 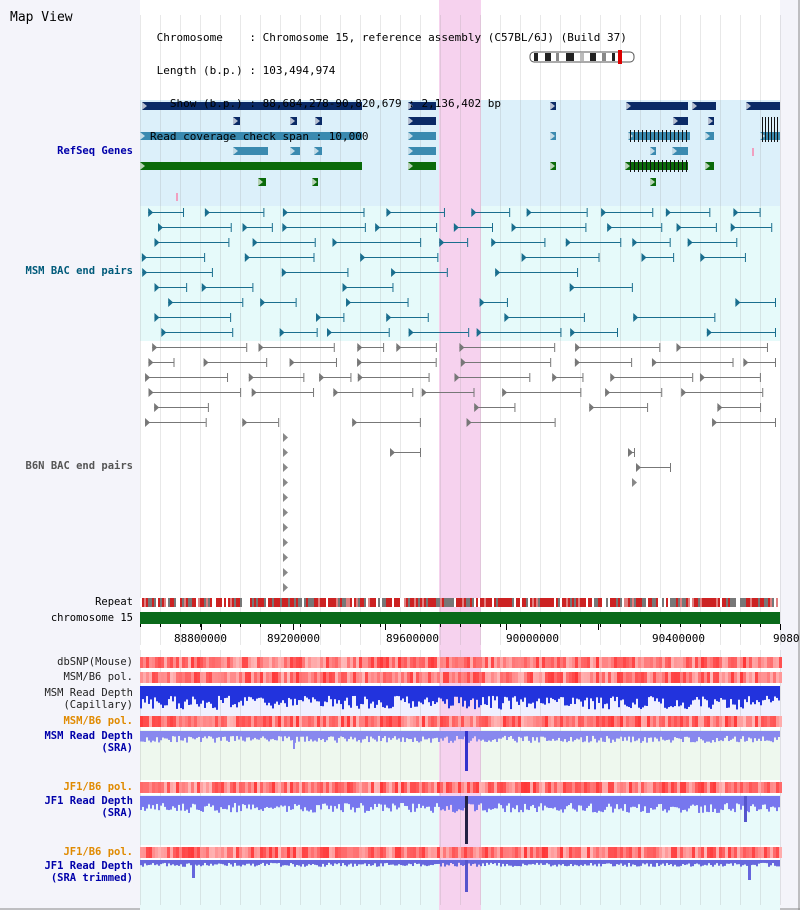 What do you see at coordinates (98, 852) in the screenshot?
I see `track-label-jf1-b6-pol-2: JF1/B6 pol.` at bounding box center [98, 852].